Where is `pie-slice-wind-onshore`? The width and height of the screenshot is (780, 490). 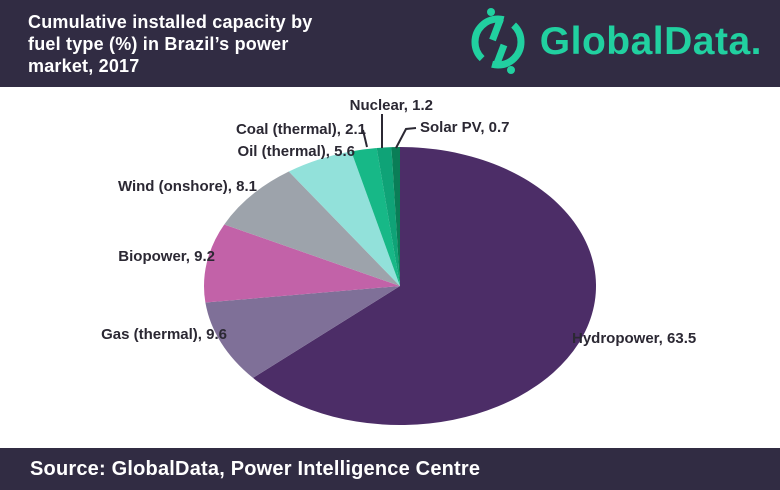
pie-slice-wind-onshore is located at coordinates (312, 228).